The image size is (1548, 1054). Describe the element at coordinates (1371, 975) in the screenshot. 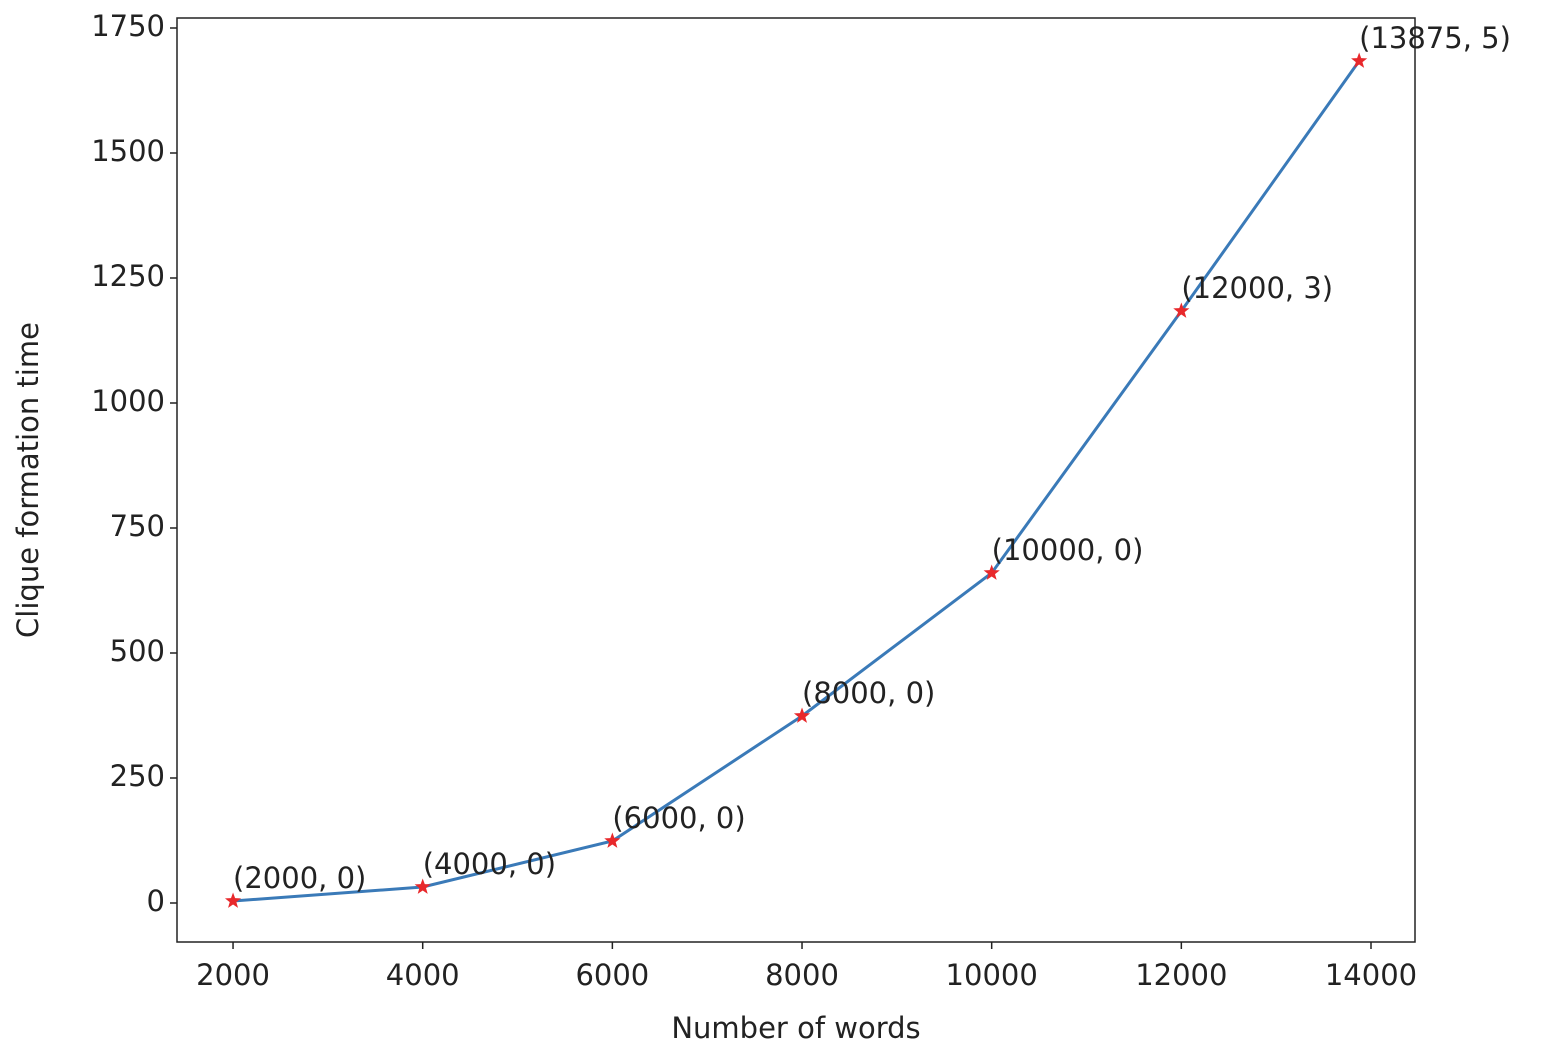

I see `x-tick-label: 14000` at that location.